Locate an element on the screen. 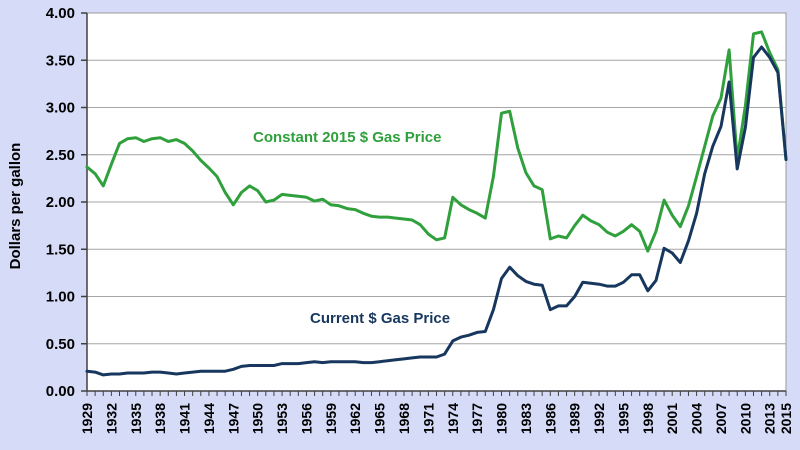  x-tick-label: 1959 is located at coordinates (331, 418).